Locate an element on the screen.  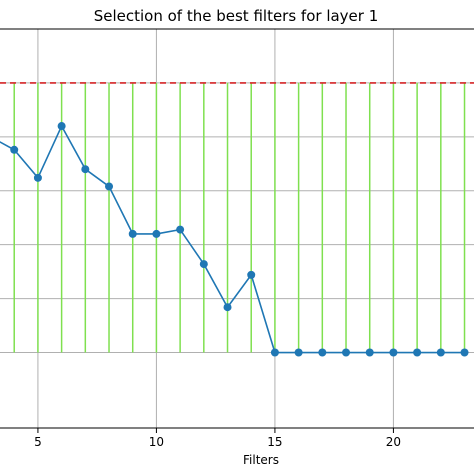
x-tick-label: 20 is located at coordinates (393, 442).